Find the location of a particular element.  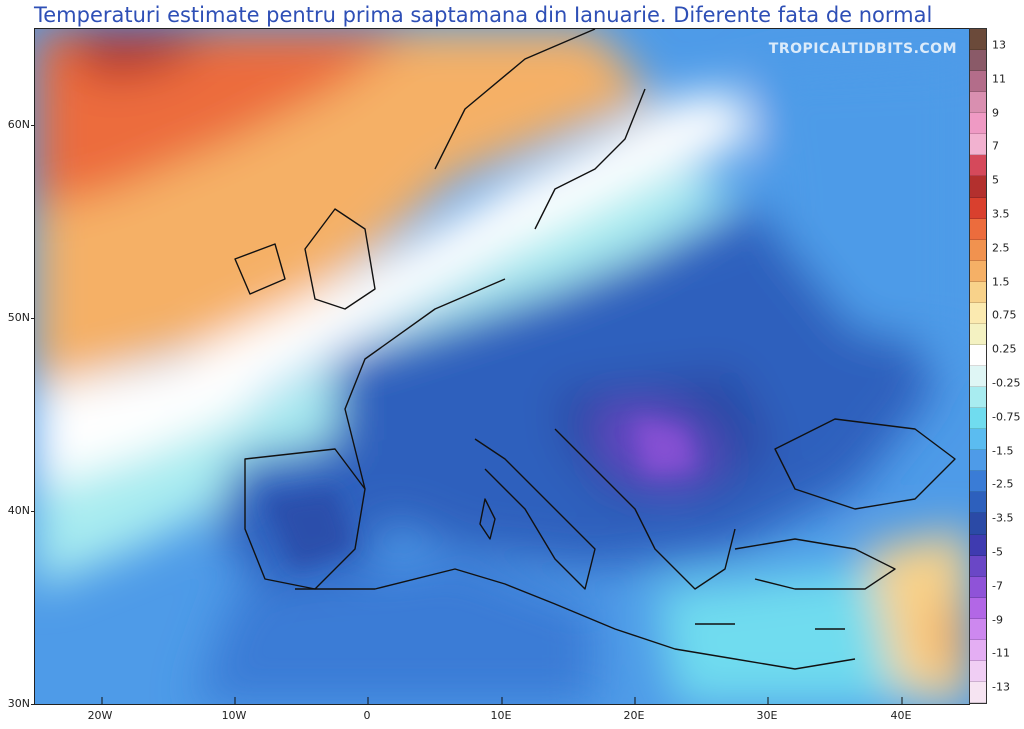

lon-tick-40e: 40E is located at coordinates (901, 715).